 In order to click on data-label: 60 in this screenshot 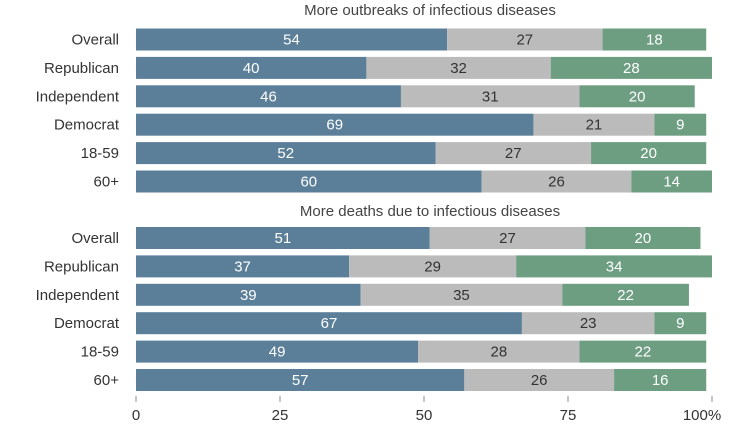, I will do `click(308, 182)`.